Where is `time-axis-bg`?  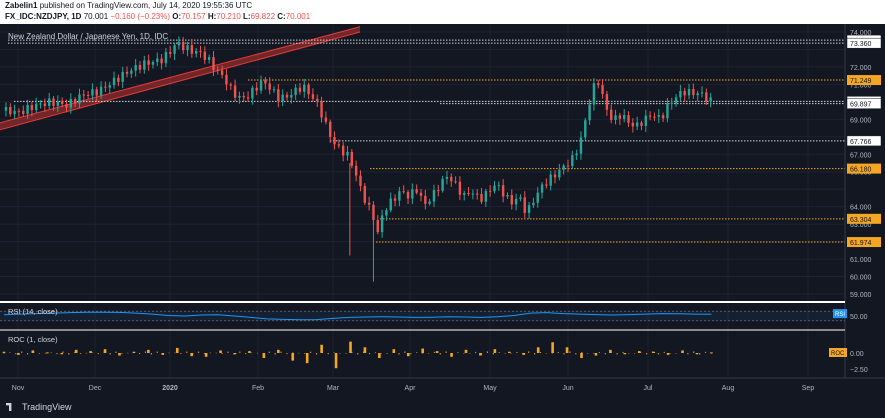
time-axis-bg is located at coordinates (442, 388).